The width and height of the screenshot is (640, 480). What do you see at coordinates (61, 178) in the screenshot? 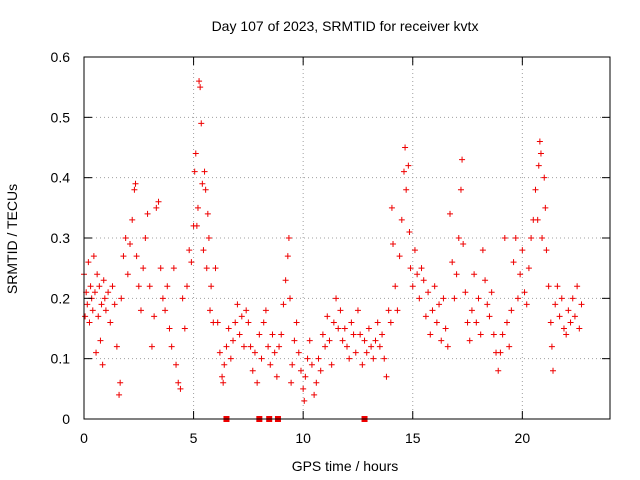
I see `y-tick-label: 0.4` at bounding box center [61, 178].